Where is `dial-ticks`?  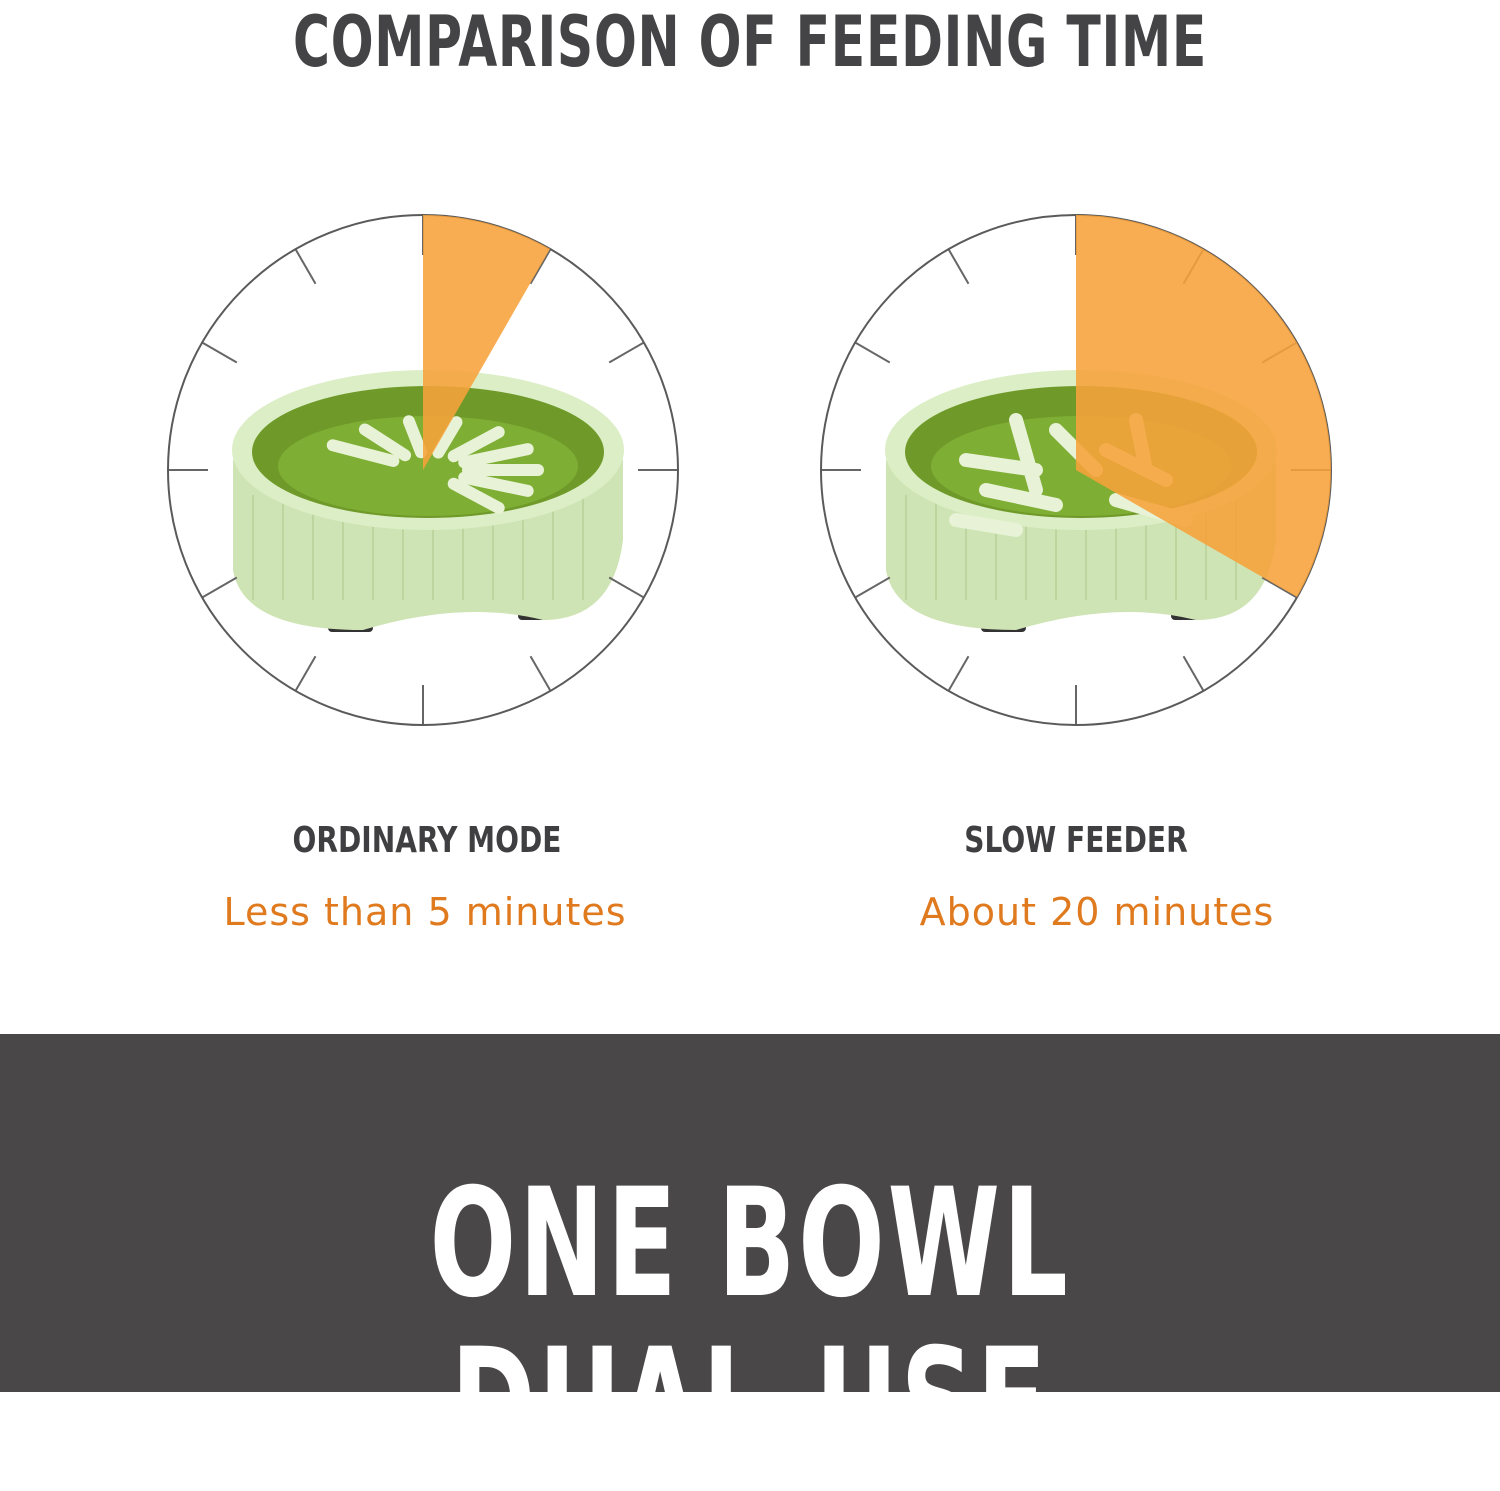 dial-ticks is located at coordinates (423, 470).